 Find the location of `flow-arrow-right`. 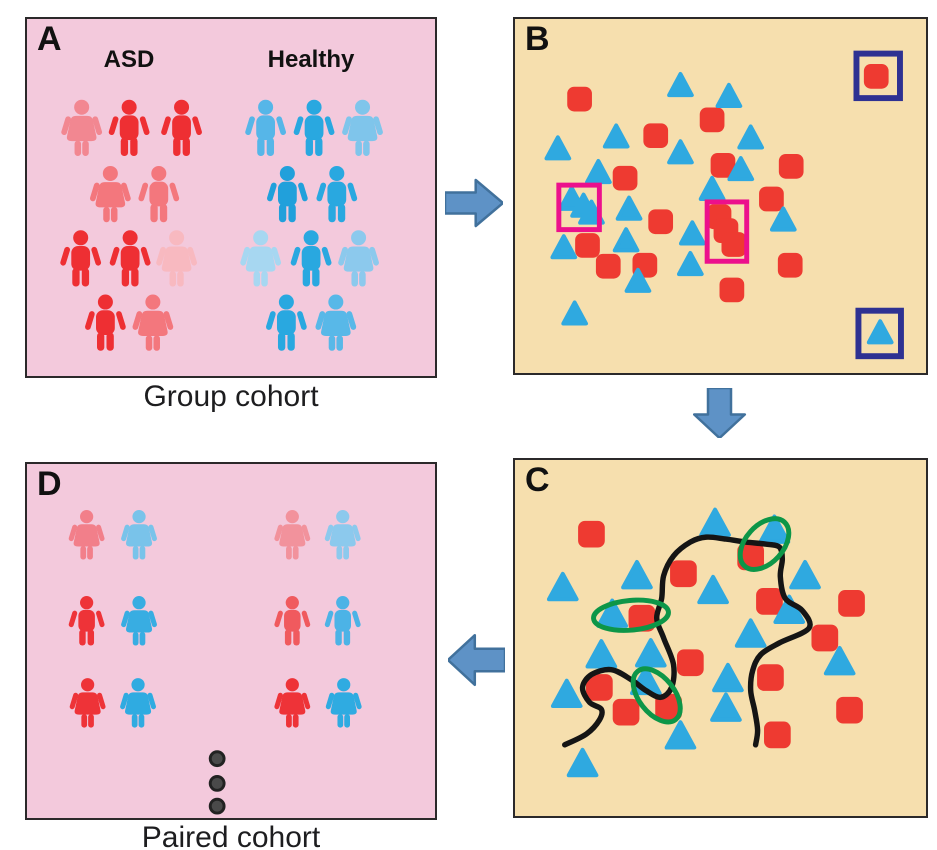

flow-arrow-right is located at coordinates (474, 203).